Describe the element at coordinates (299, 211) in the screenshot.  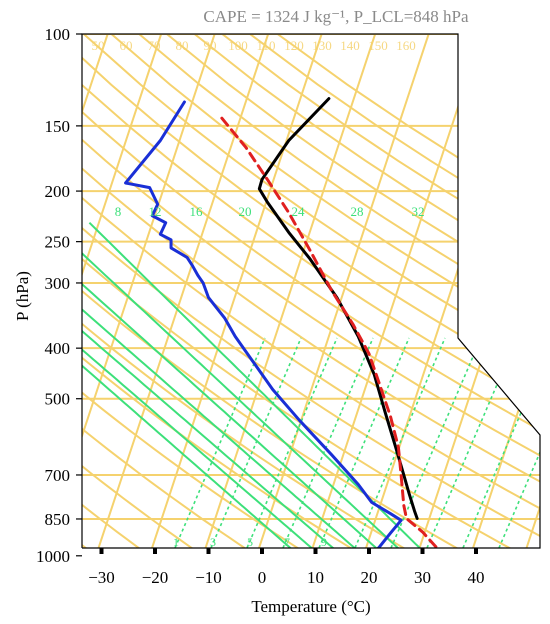
I see `moist-adiabat-label: 24` at that location.